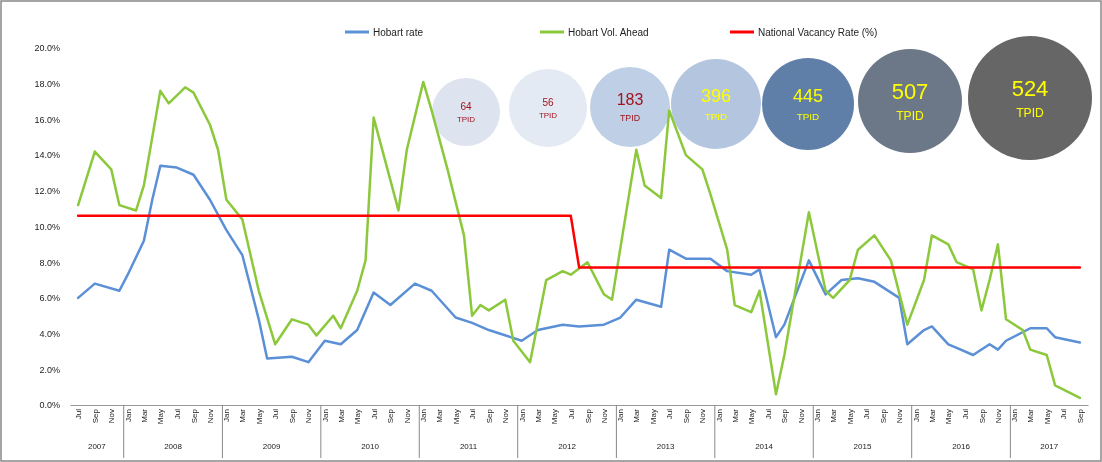  I want to click on text: 2012, so click(567, 446).